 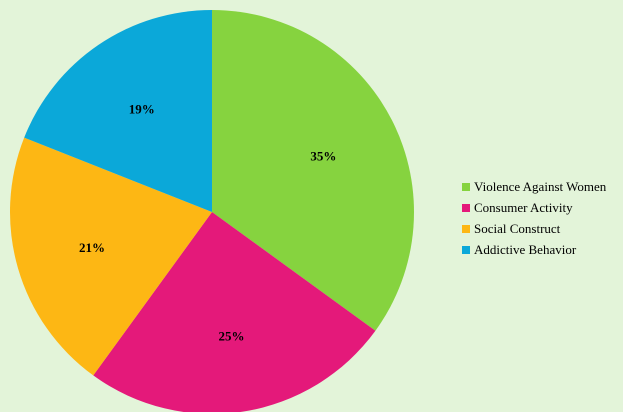 I want to click on legend-item-consumer-activity: Consumer Activity, so click(x=534, y=207).